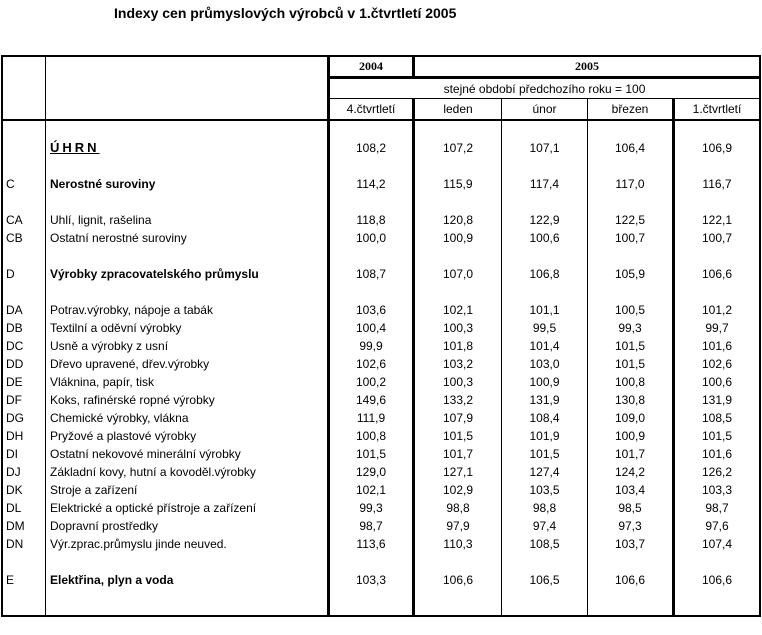 This screenshot has height=635, width=762. What do you see at coordinates (15, 364) in the screenshot?
I see `row-code: DD` at bounding box center [15, 364].